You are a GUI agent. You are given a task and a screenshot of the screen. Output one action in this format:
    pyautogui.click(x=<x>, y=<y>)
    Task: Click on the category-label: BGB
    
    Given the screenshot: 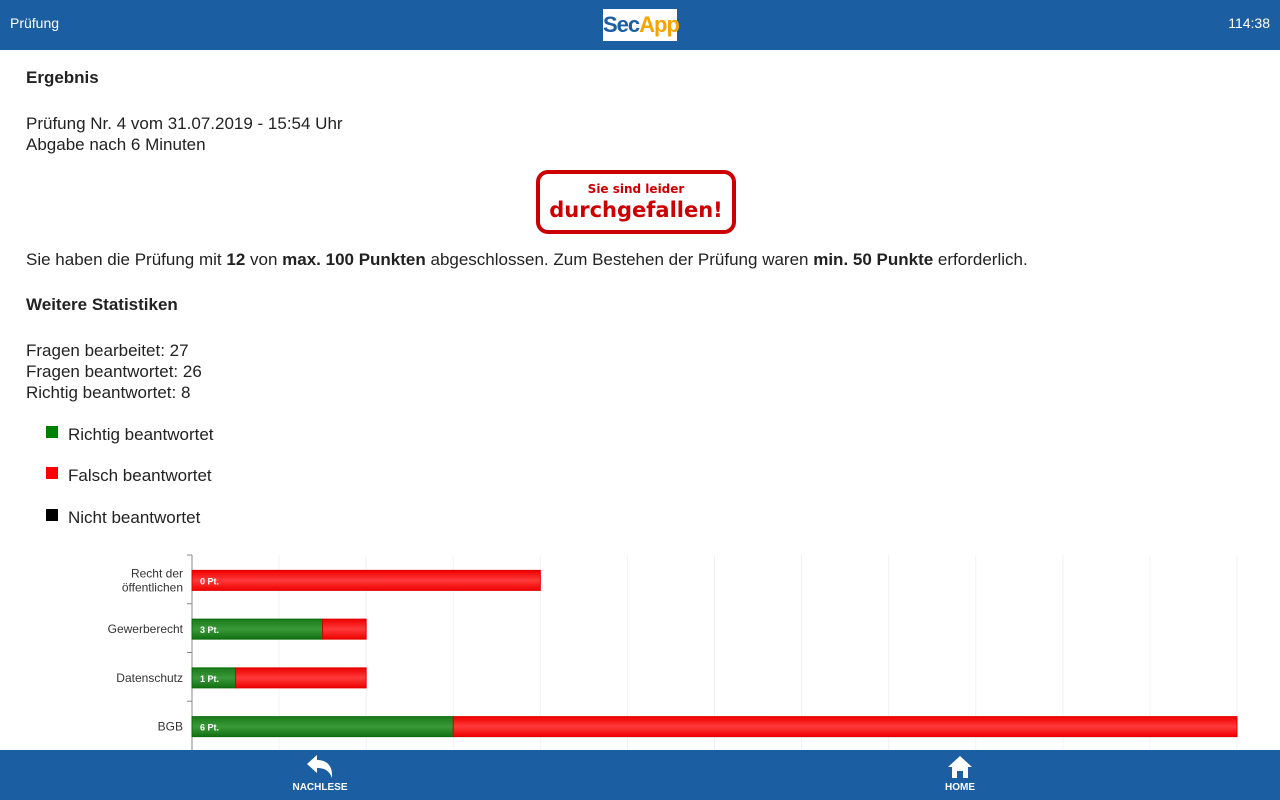 What is the action you would take?
    pyautogui.click(x=170, y=727)
    